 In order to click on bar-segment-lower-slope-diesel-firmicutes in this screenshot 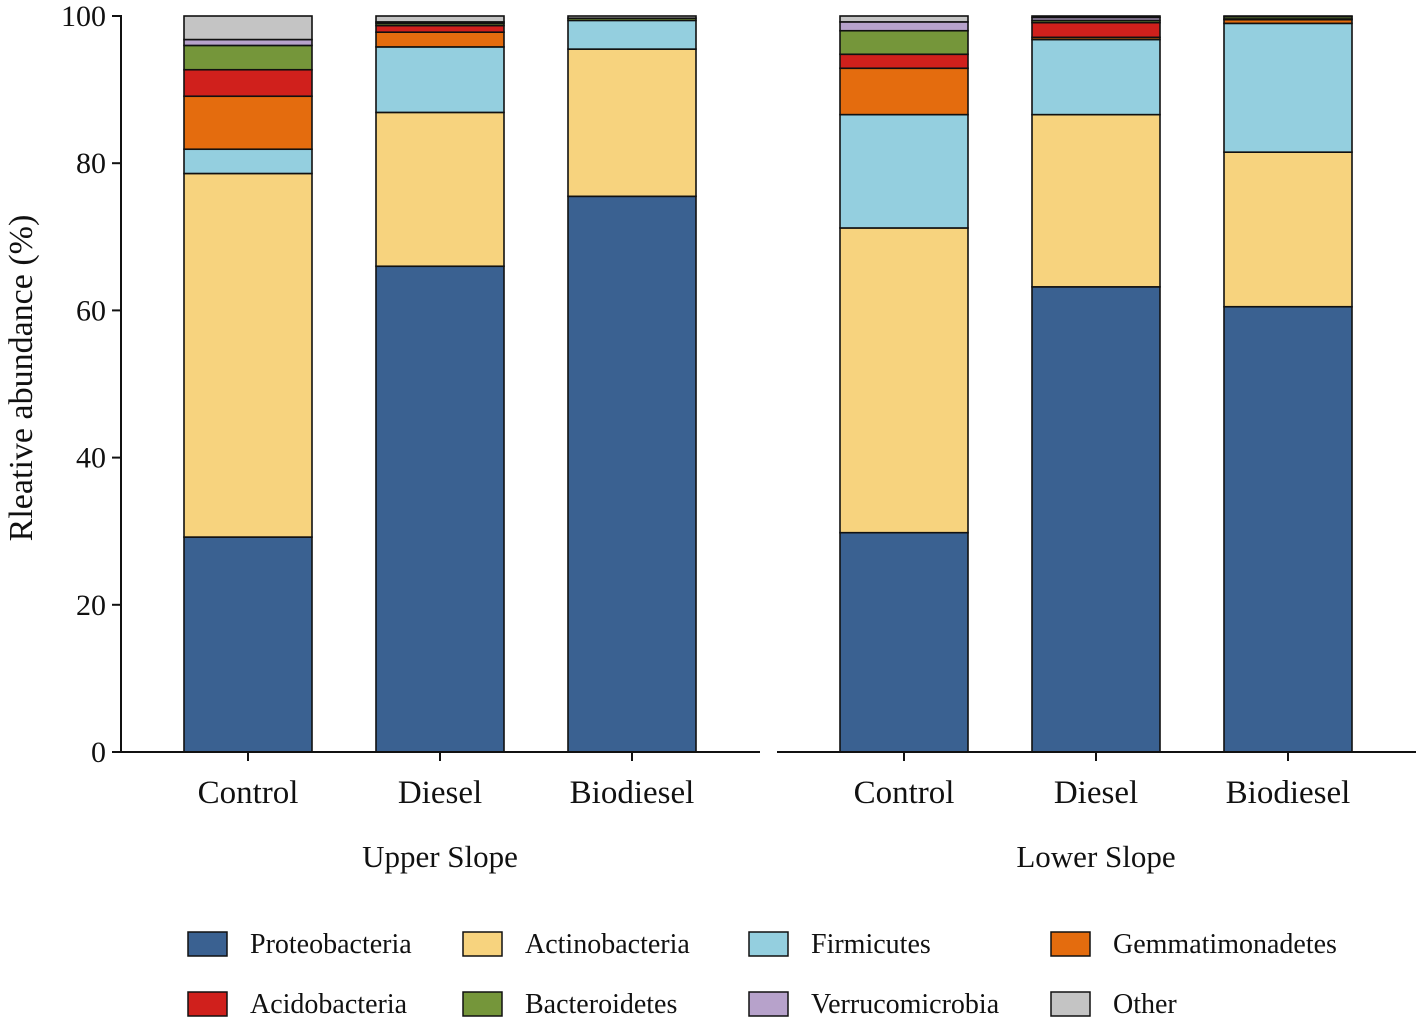, I will do `click(1096, 77)`.